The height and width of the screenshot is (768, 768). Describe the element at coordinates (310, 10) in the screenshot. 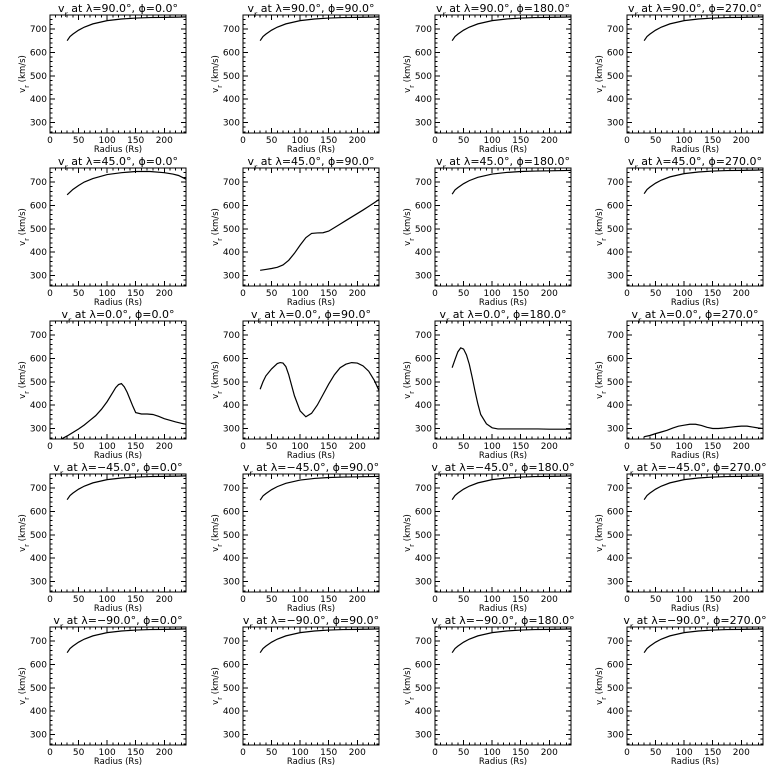

I see `panel-title: vr at λ=90.0°, ϕ=90.0°` at that location.